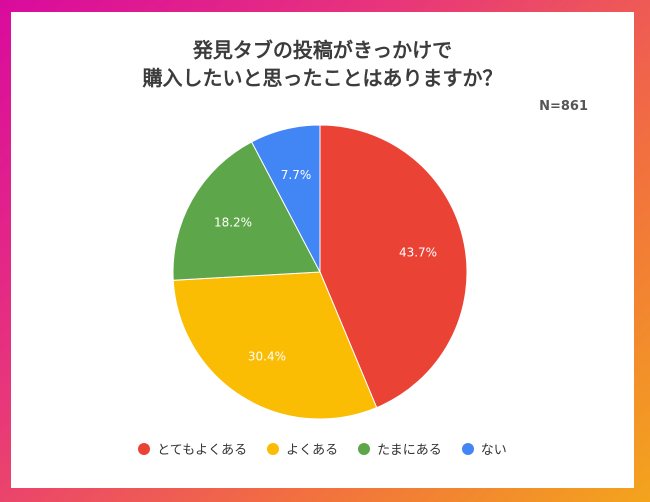 The image size is (650, 502). Describe the element at coordinates (418, 252) in the screenshot. I see `slice-value-label-1: 43.7%` at that location.